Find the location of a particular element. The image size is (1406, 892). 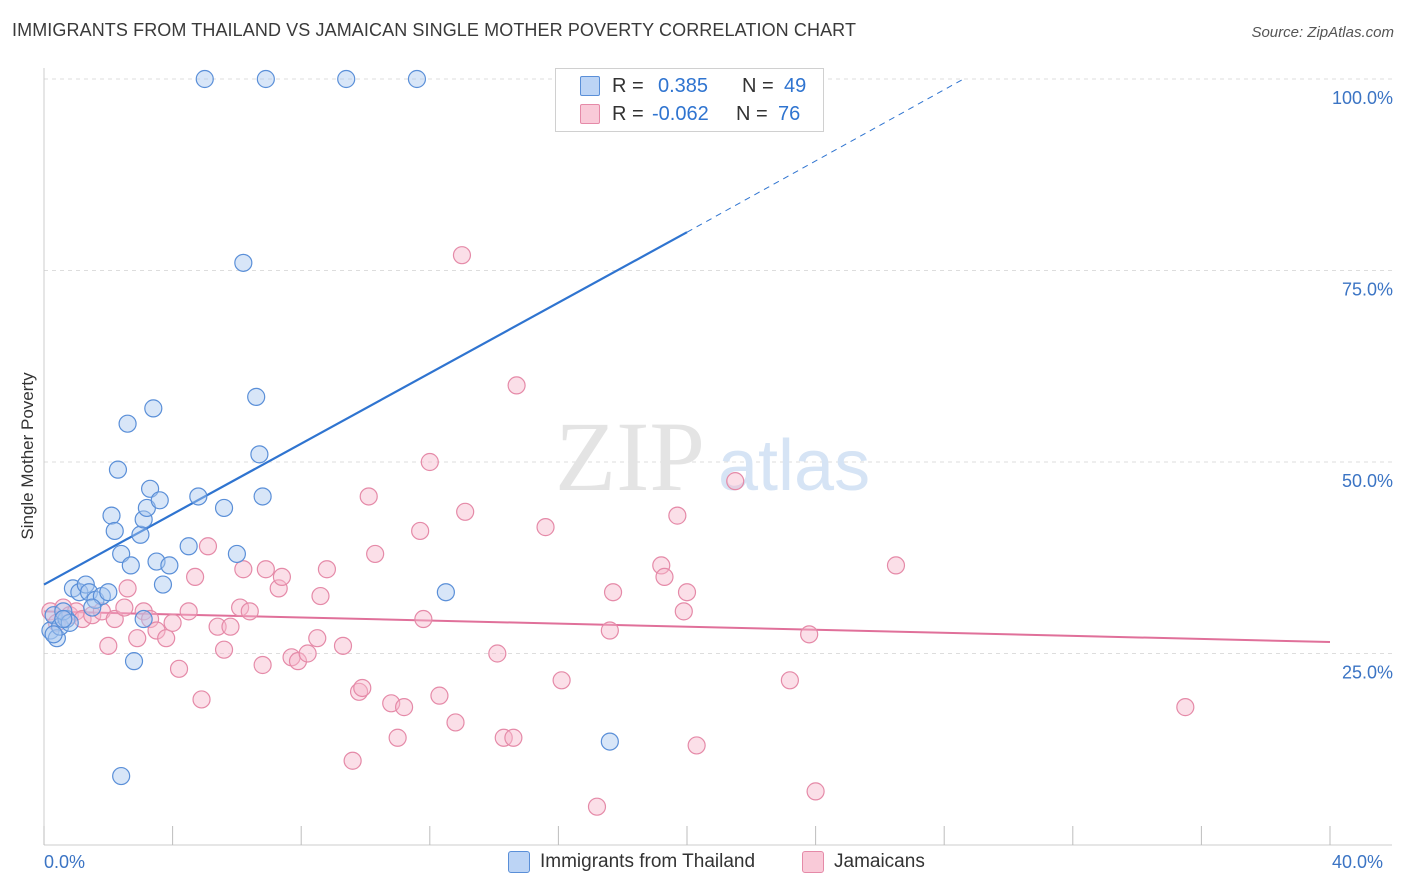

legend-row-jamaicans: R = -0.062 N = 76 is located at coordinates (690, 114).